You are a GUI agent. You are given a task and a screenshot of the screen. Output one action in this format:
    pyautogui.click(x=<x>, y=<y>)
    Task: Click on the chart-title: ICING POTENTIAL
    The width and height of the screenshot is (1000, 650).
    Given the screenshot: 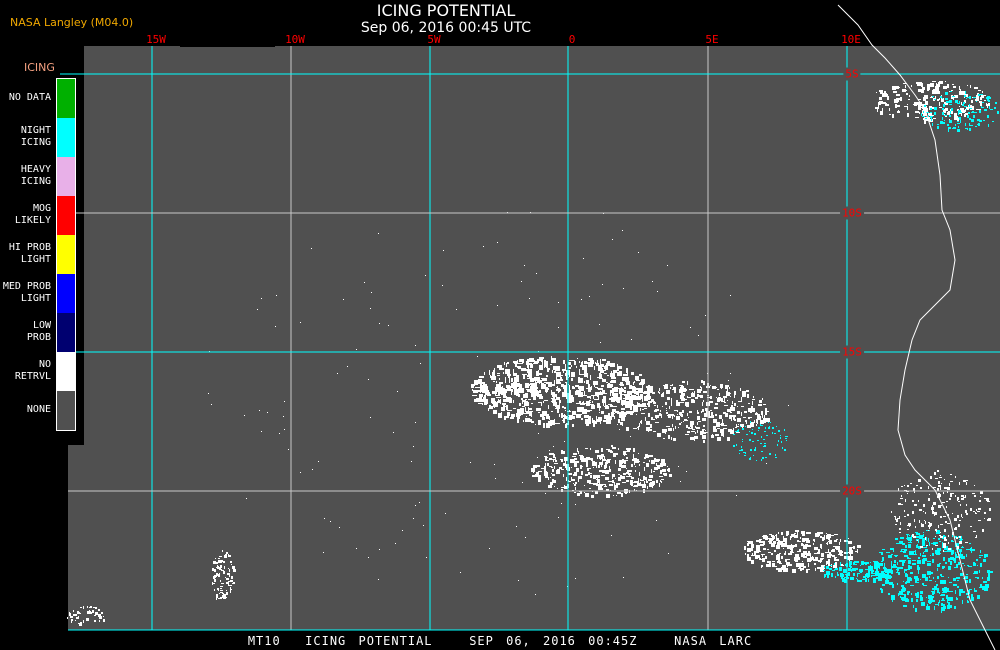 What is the action you would take?
    pyautogui.click(x=446, y=10)
    